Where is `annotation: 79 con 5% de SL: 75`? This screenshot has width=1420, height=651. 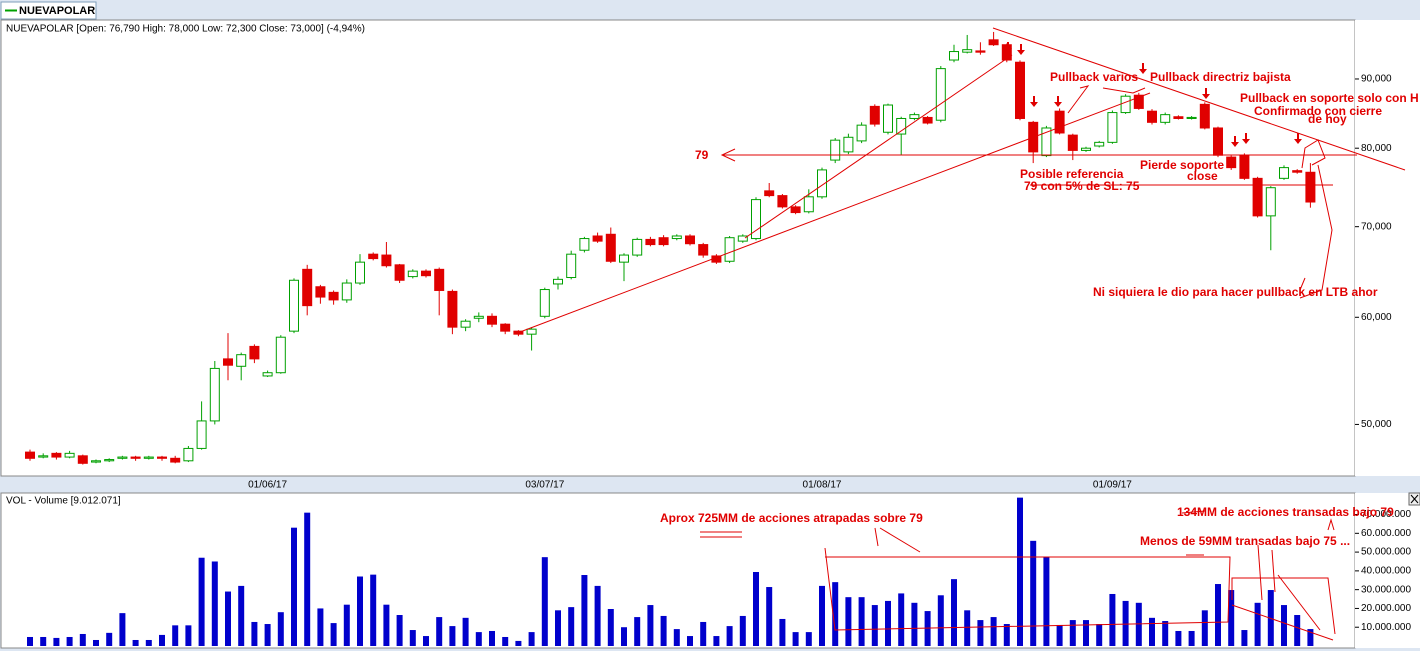
annotation: 79 con 5% de SL: 75 is located at coordinates (1082, 186).